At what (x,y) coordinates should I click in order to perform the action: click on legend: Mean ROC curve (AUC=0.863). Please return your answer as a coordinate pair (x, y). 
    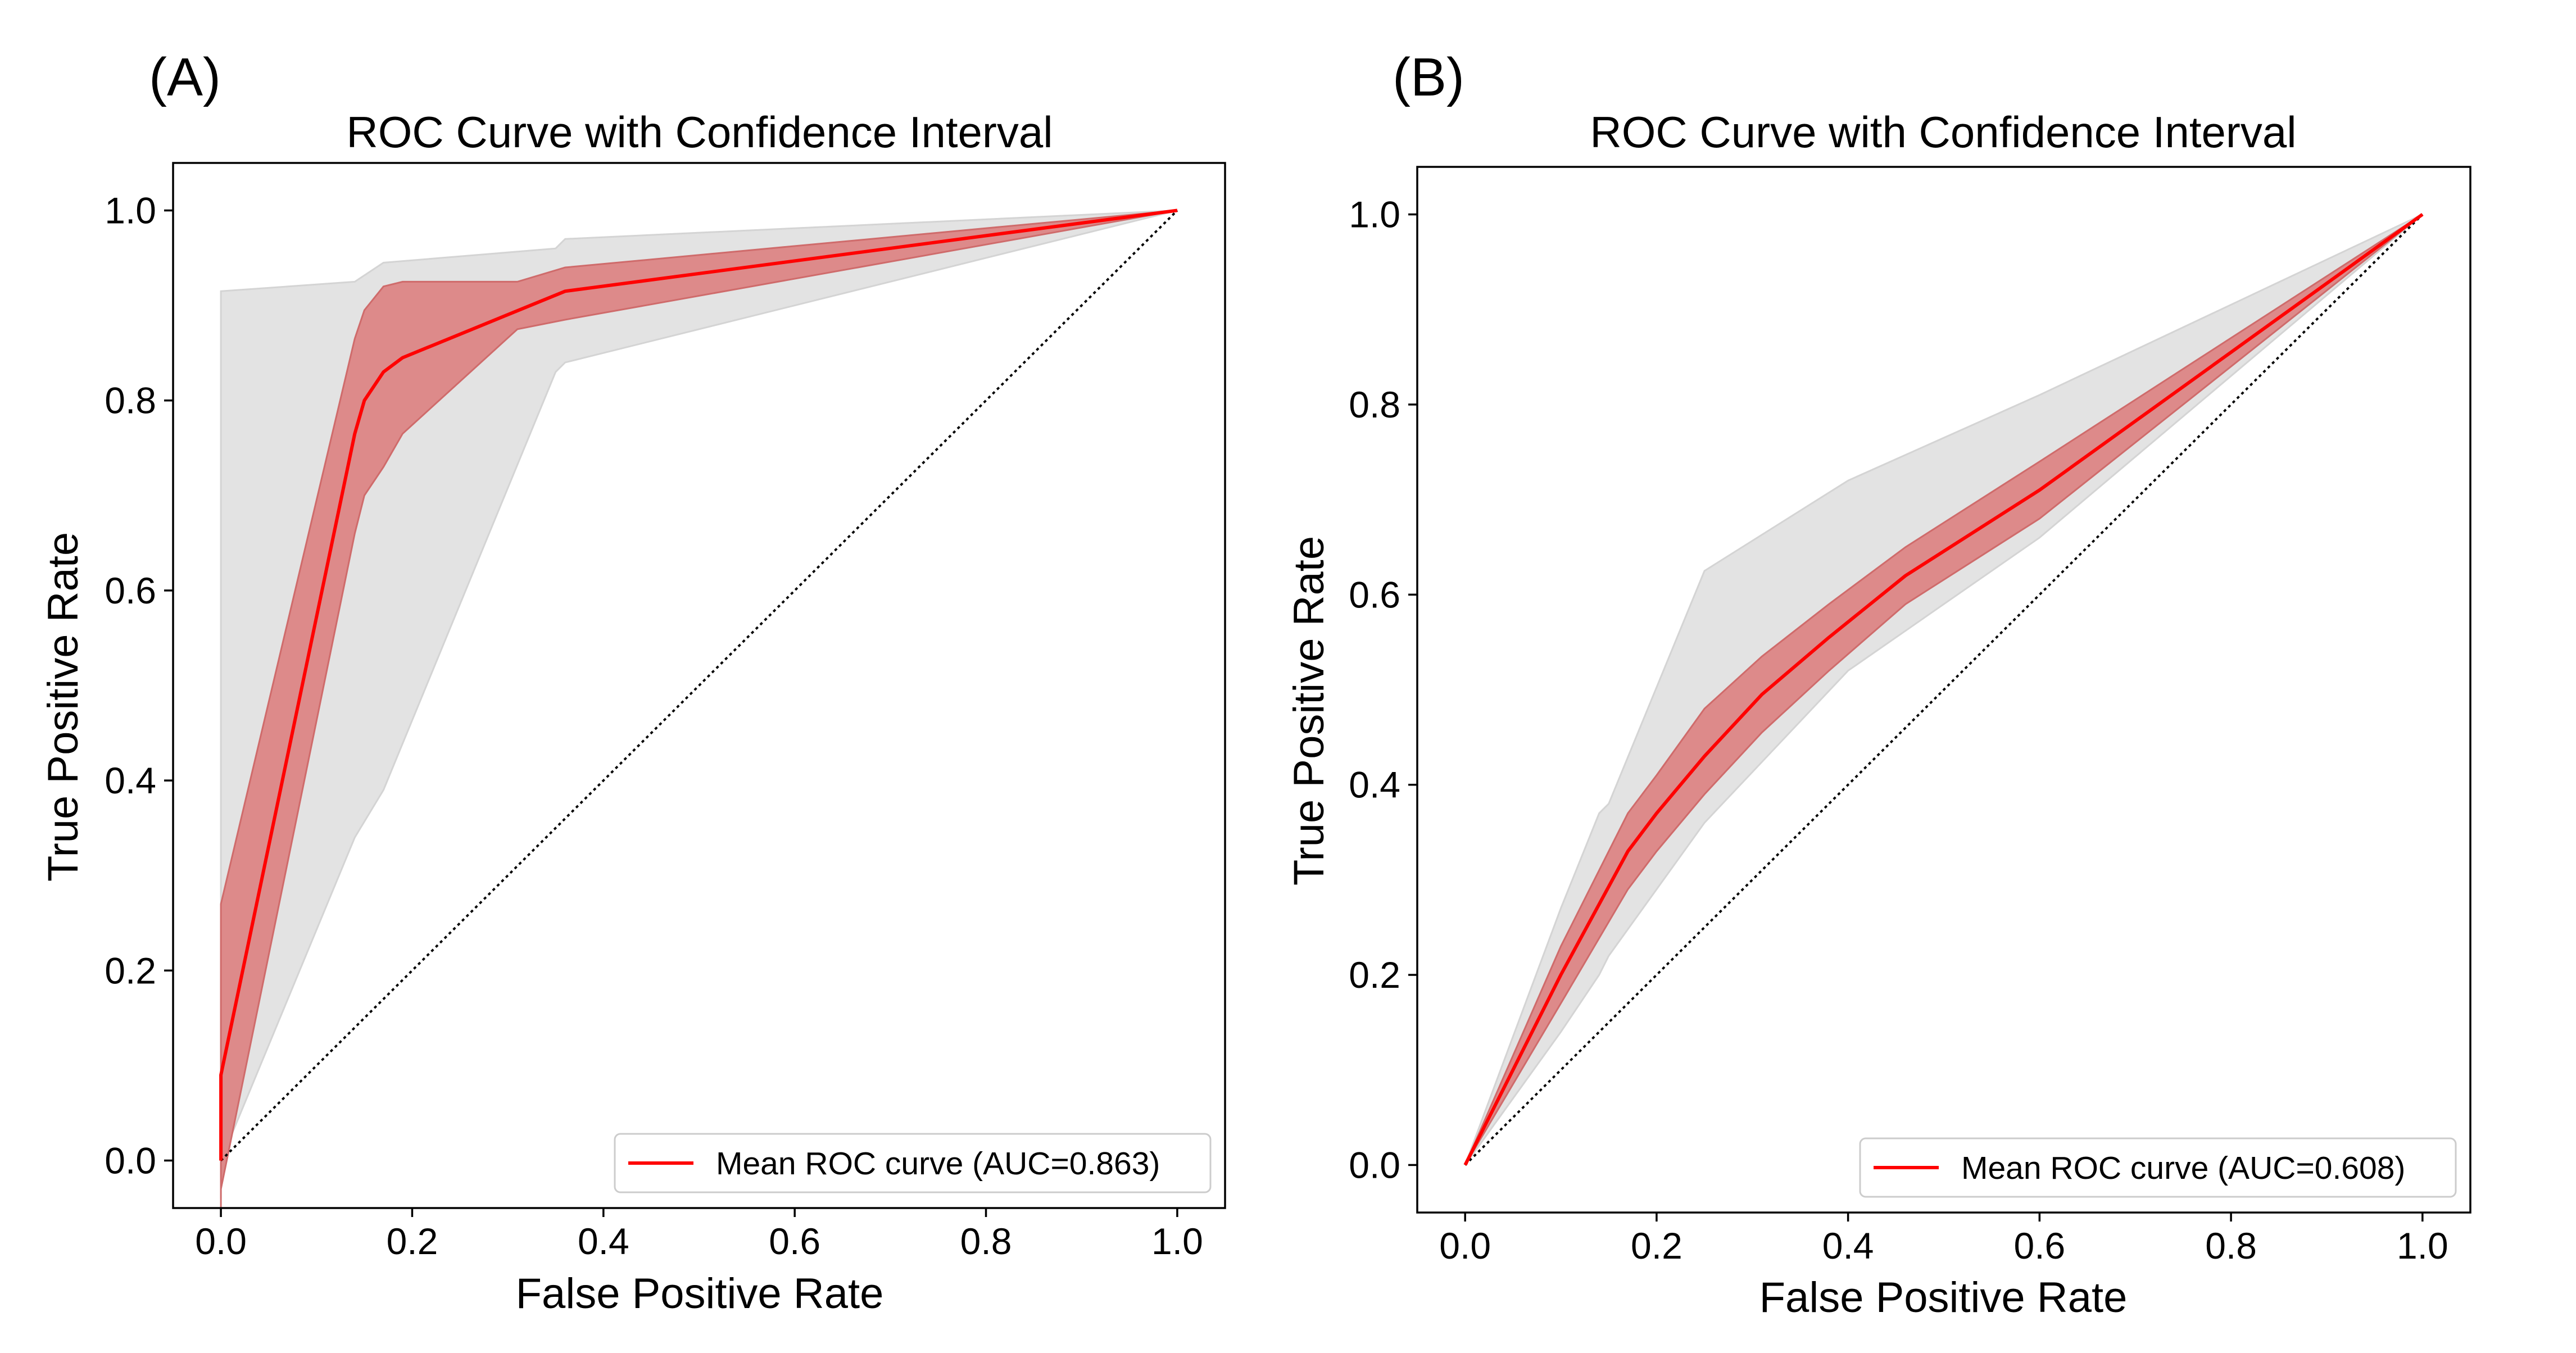
    Looking at the image, I should click on (913, 1163).